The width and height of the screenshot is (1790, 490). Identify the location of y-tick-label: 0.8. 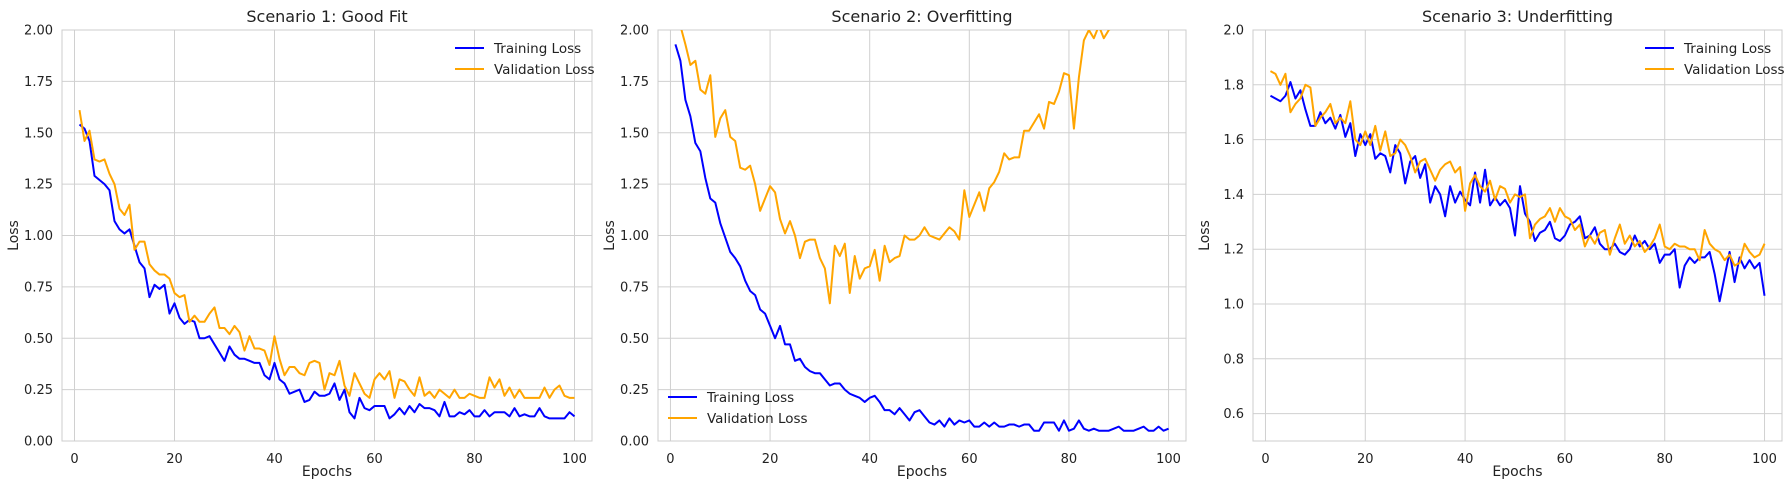
(1233, 359).